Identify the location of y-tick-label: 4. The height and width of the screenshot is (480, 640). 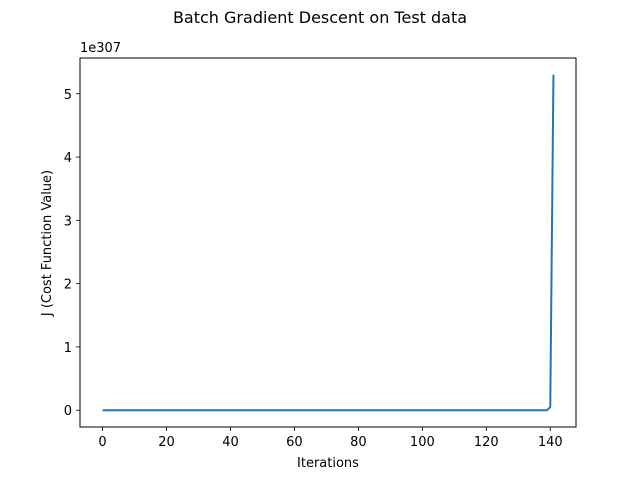
(68, 158).